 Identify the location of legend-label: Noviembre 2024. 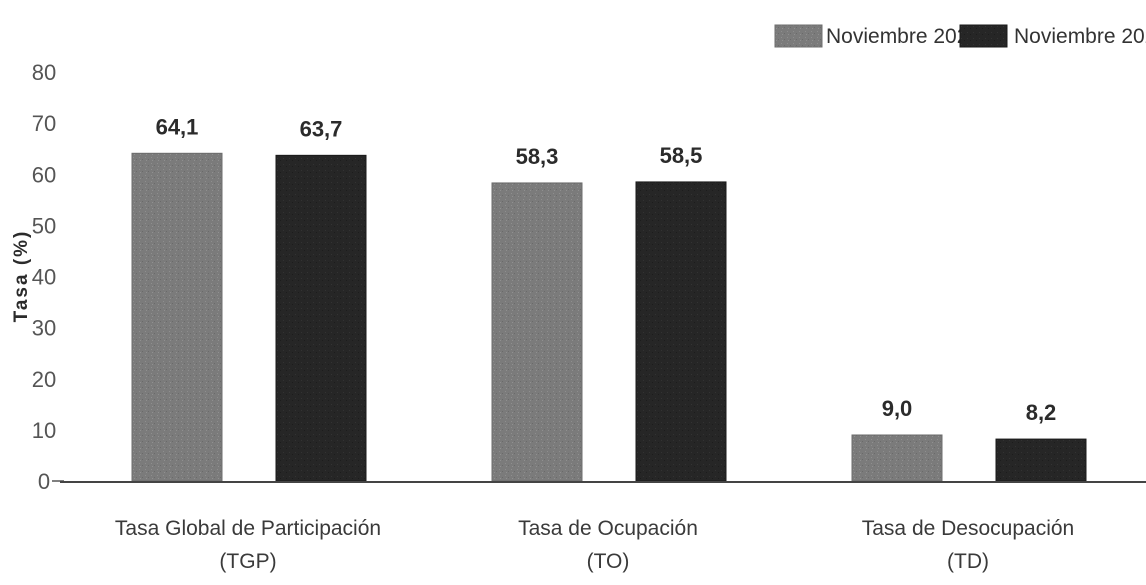
(1080, 36).